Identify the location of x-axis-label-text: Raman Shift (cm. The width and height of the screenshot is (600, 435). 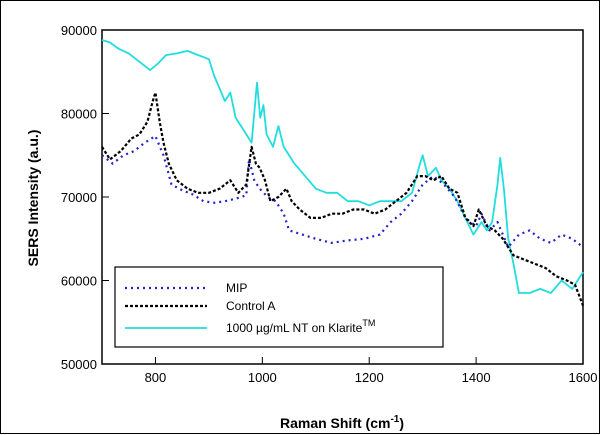
(335, 423).